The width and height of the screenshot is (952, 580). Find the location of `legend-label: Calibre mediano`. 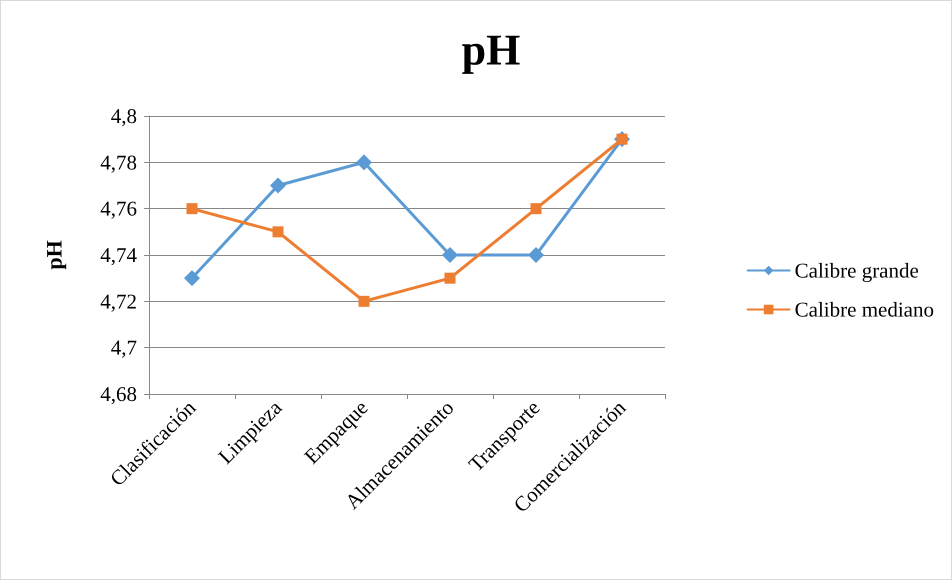

legend-label: Calibre mediano is located at coordinates (864, 310).